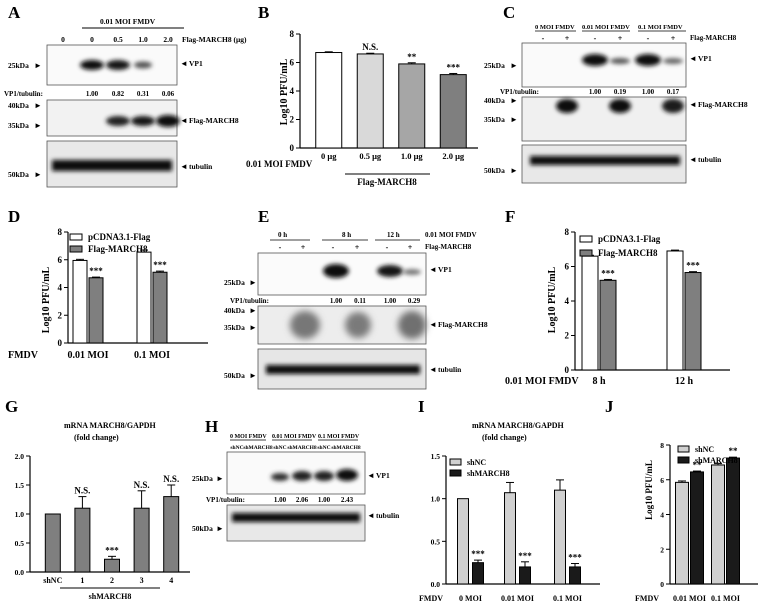 This screenshot has width=758, height=606. I want to click on panel-h-blot-tubulin, so click(296, 523).